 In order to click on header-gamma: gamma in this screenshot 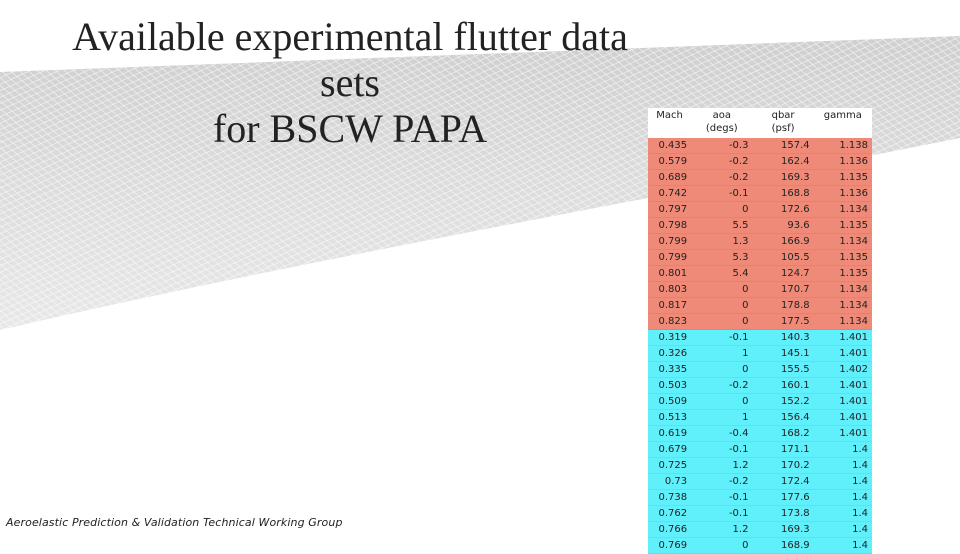, I will do `click(842, 115)`.